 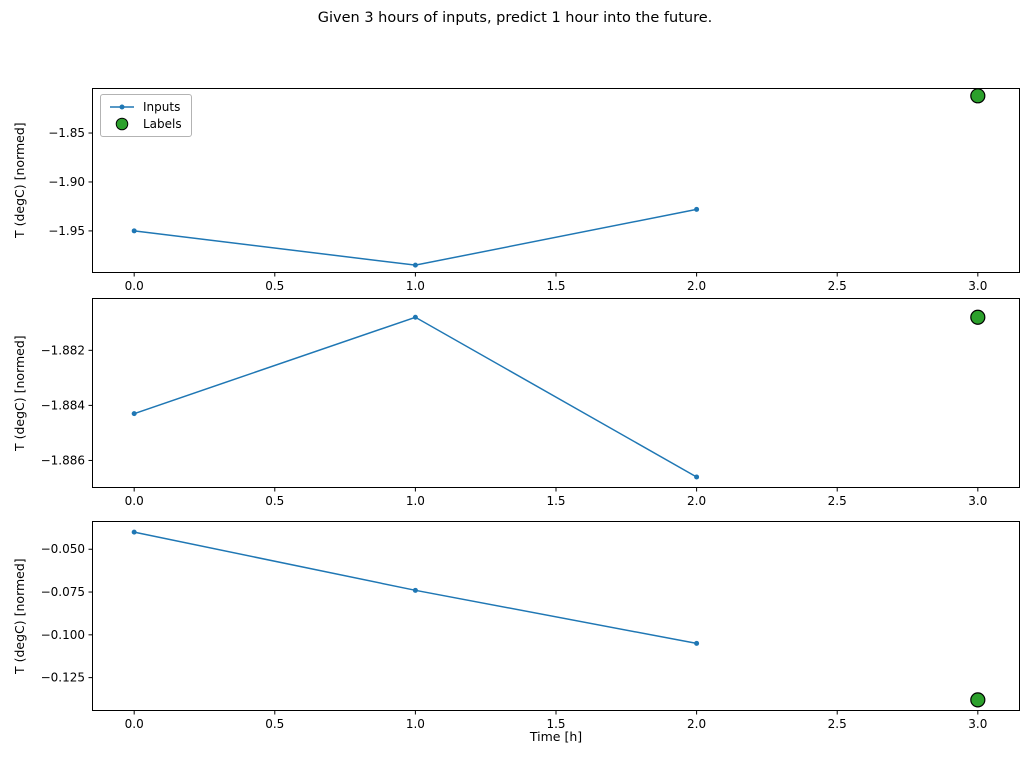 What do you see at coordinates (63, 592) in the screenshot?
I see `y-tick-label: −0.075` at bounding box center [63, 592].